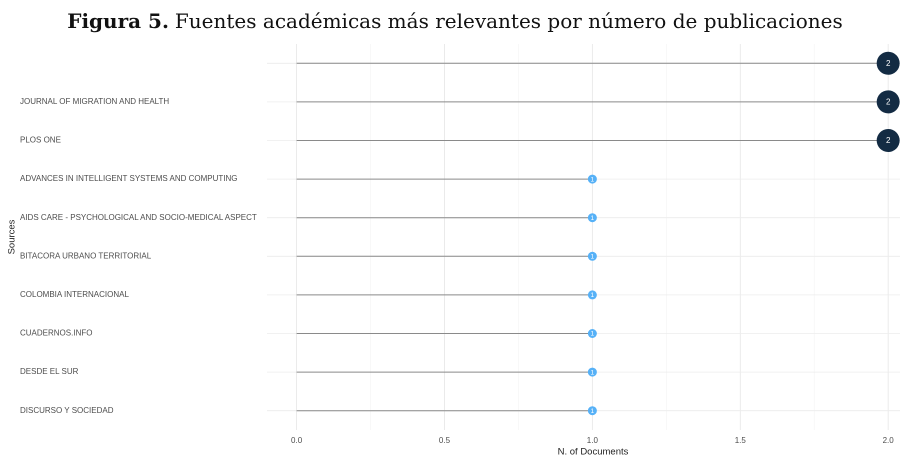  Describe the element at coordinates (297, 440) in the screenshot. I see `x-tick-label: 0.0` at that location.